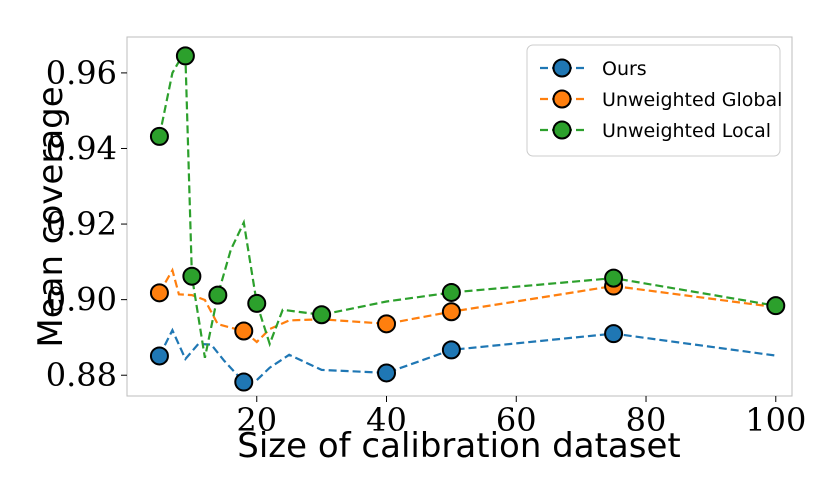 This screenshot has height=498, width=830. I want to click on y-tick-label: 0.88, so click(81, 375).